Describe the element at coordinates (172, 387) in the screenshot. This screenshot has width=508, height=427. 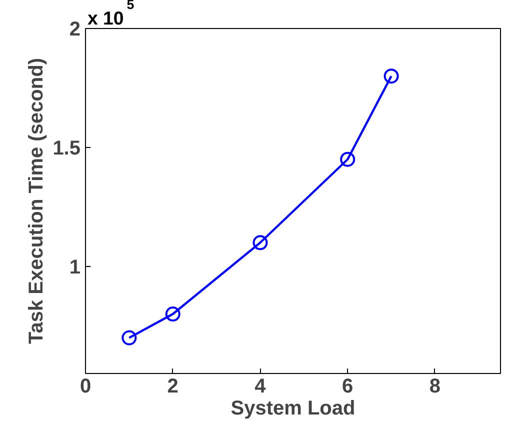
I see `x-tick-label: 2` at that location.